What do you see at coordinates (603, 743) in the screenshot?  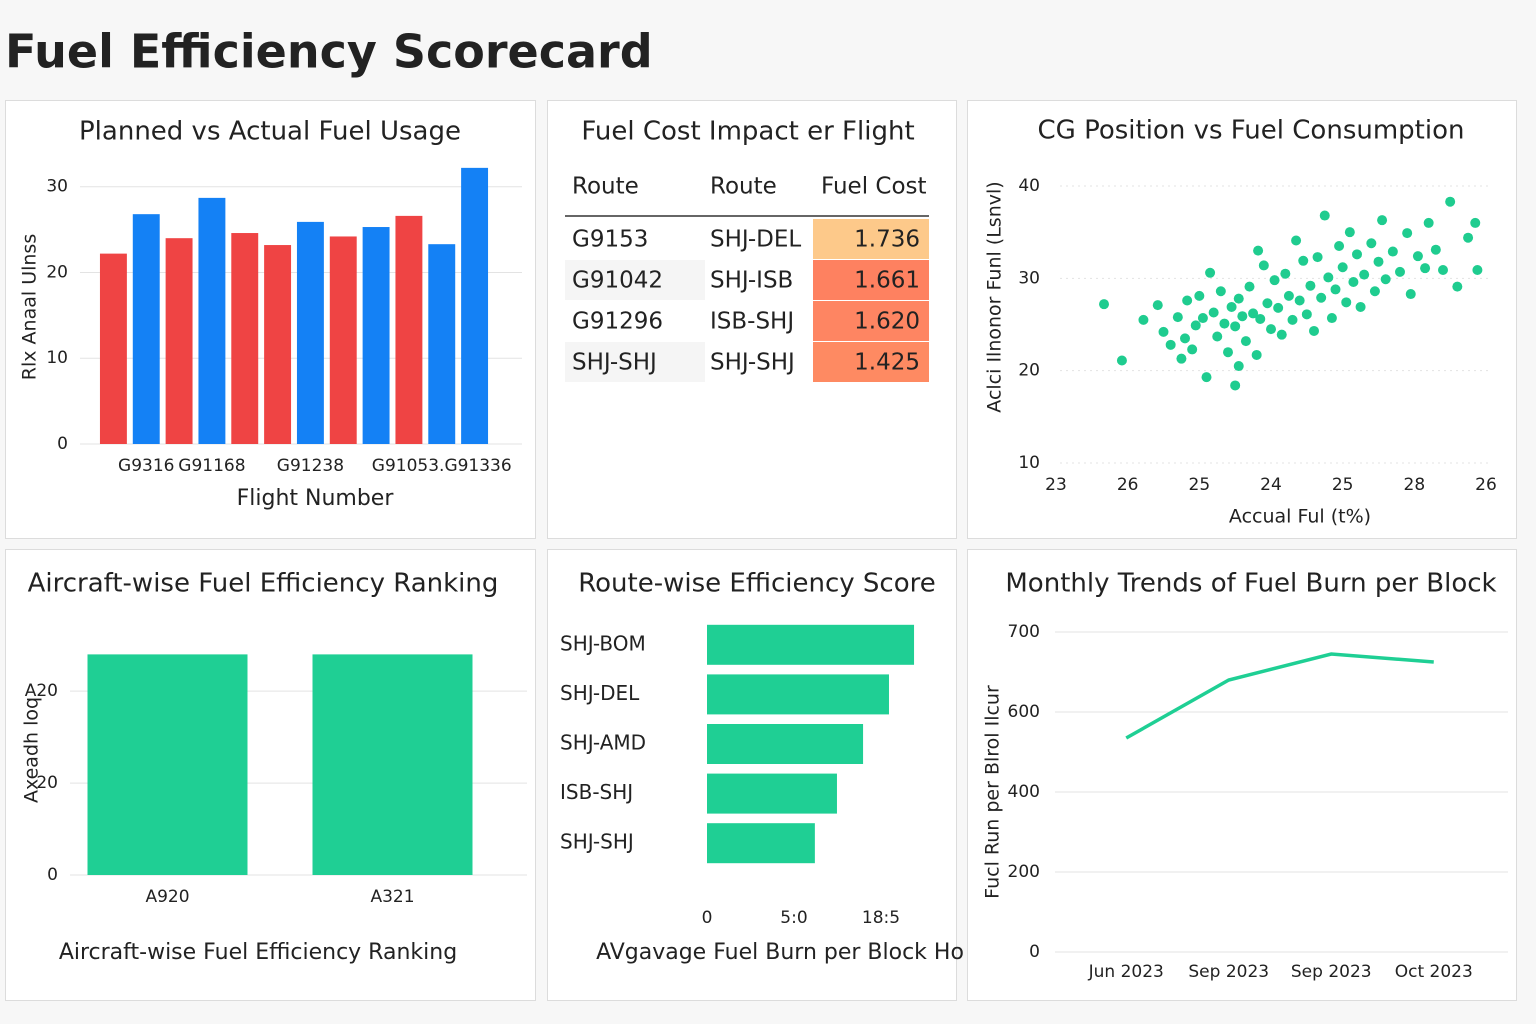 I see `y-tick-label: SHJ-AMD` at bounding box center [603, 743].